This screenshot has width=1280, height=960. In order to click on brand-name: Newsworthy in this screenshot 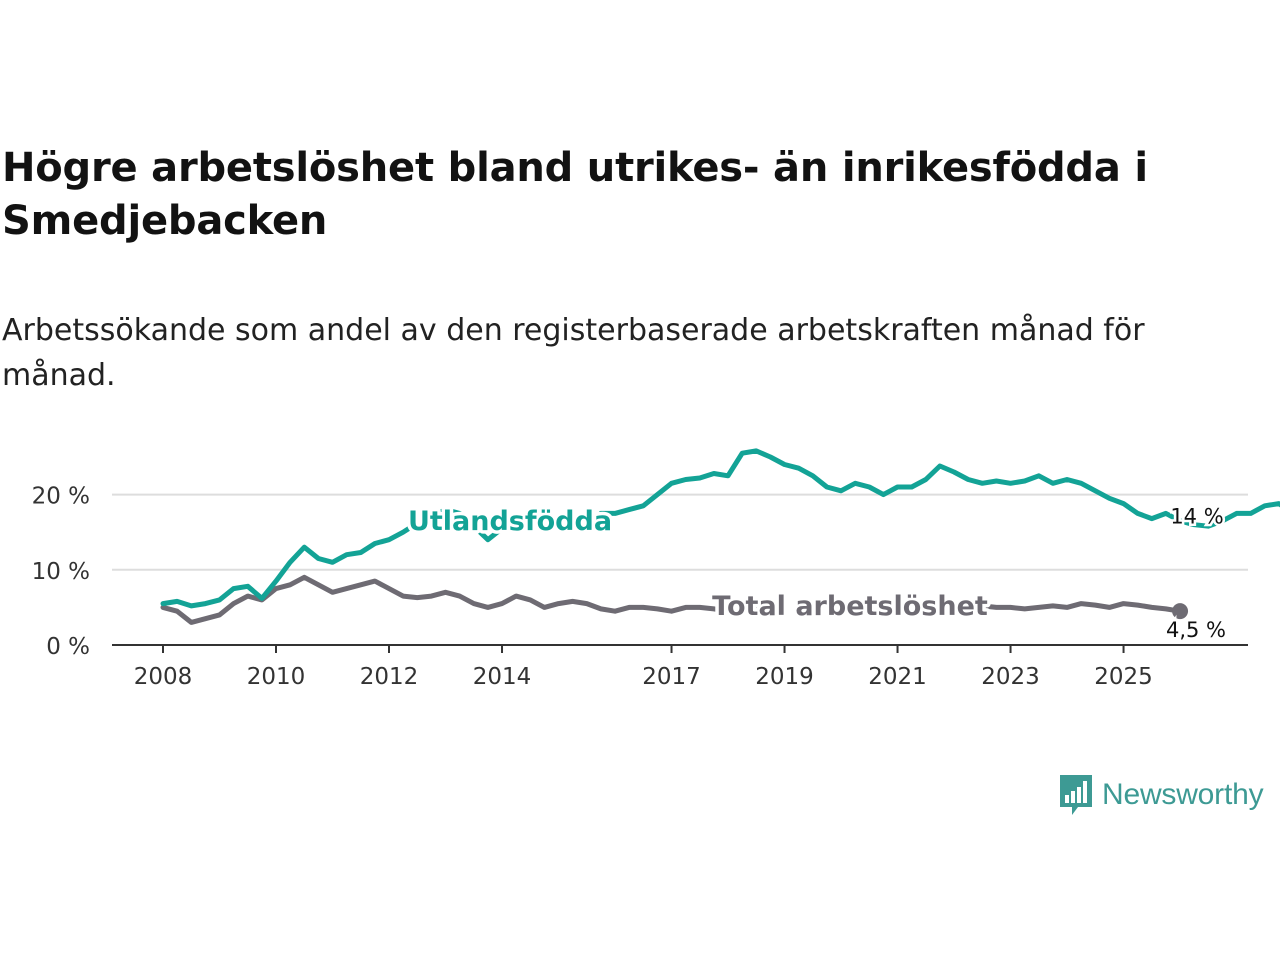, I will do `click(1183, 794)`.